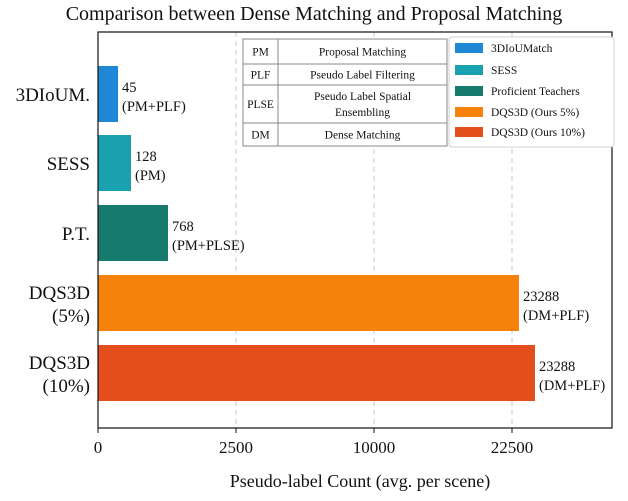 This screenshot has height=501, width=628. What do you see at coordinates (512, 447) in the screenshot?
I see `x-tick-label: 22500` at bounding box center [512, 447].